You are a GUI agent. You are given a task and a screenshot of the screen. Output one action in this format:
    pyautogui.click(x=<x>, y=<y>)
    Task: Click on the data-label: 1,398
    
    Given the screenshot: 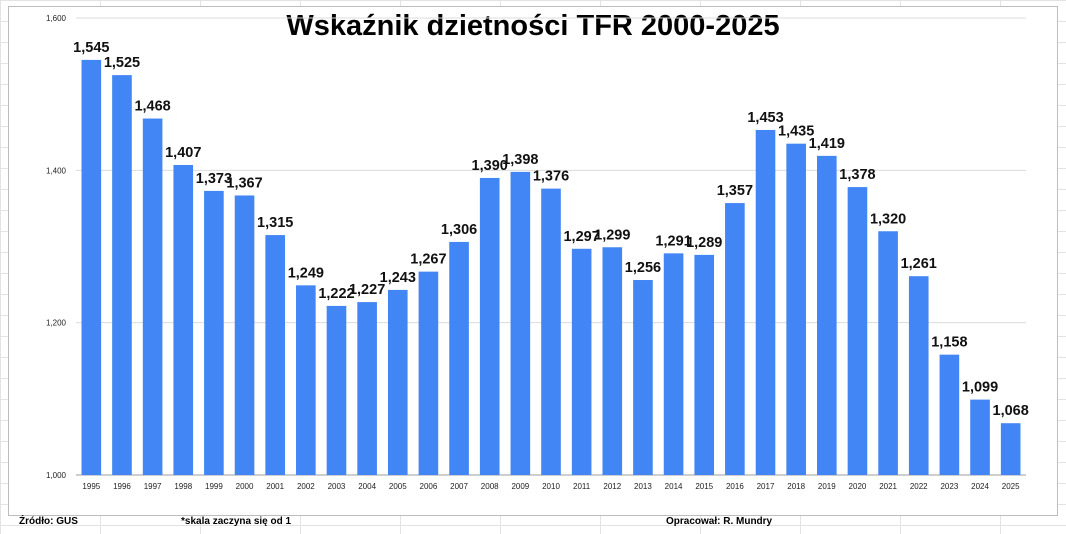 What is the action you would take?
    pyautogui.click(x=520, y=160)
    